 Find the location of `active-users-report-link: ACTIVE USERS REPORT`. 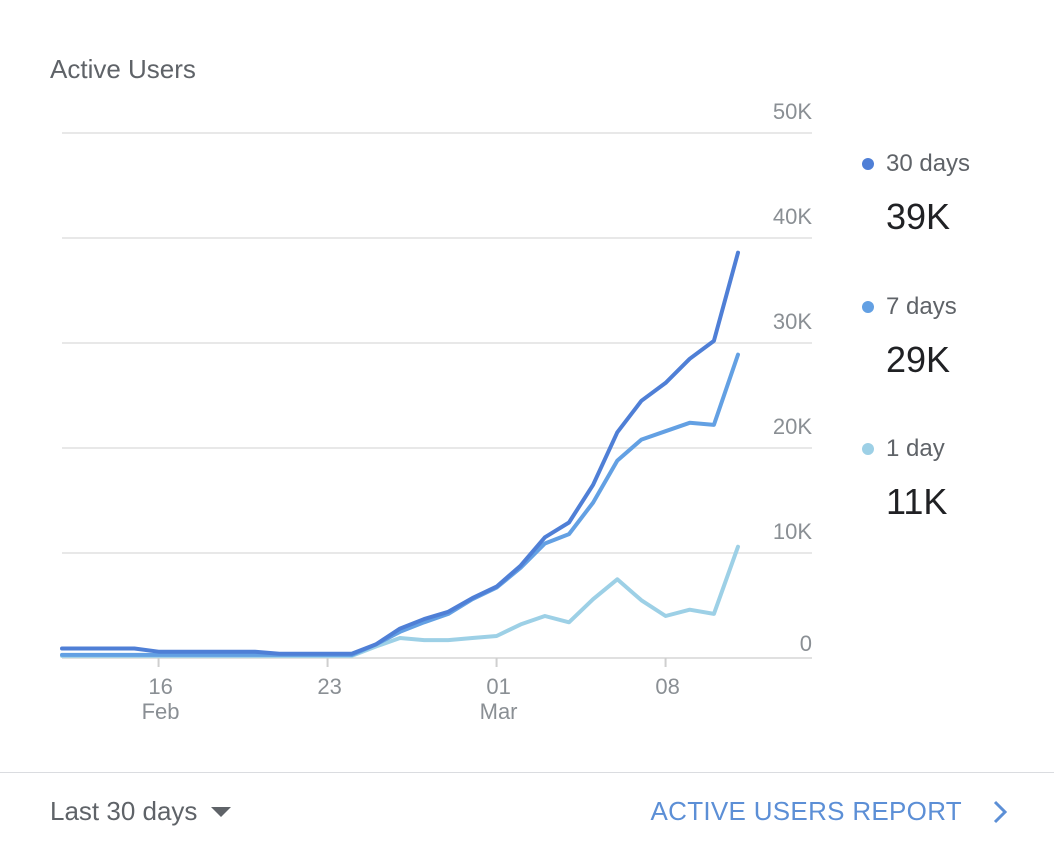

active-users-report-link: ACTIVE USERS REPORT is located at coordinates (829, 811).